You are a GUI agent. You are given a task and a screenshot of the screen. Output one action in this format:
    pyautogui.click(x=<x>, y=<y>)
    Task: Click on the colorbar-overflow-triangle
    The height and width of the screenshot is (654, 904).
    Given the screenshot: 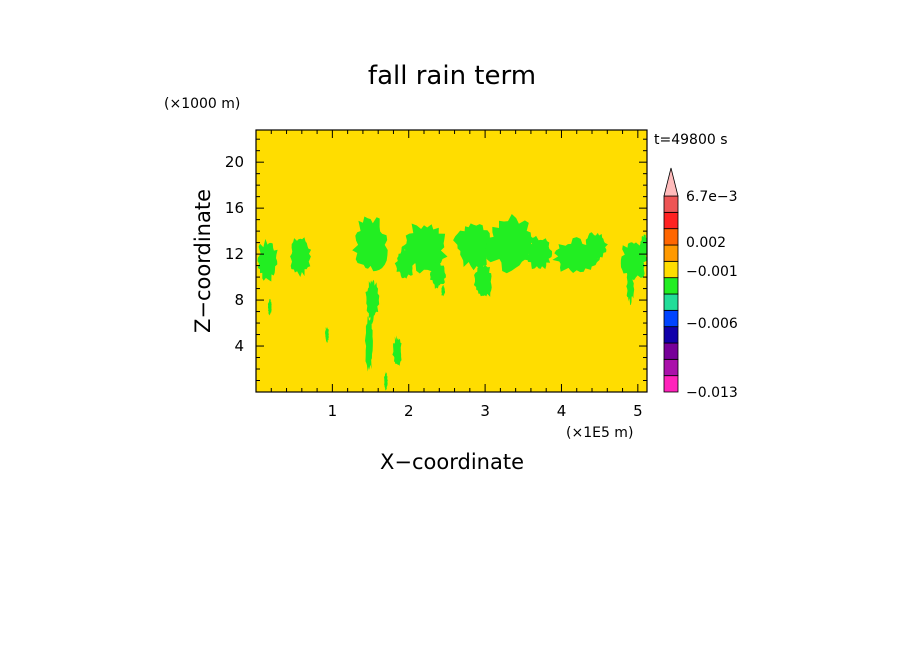 What is the action you would take?
    pyautogui.click(x=671, y=182)
    